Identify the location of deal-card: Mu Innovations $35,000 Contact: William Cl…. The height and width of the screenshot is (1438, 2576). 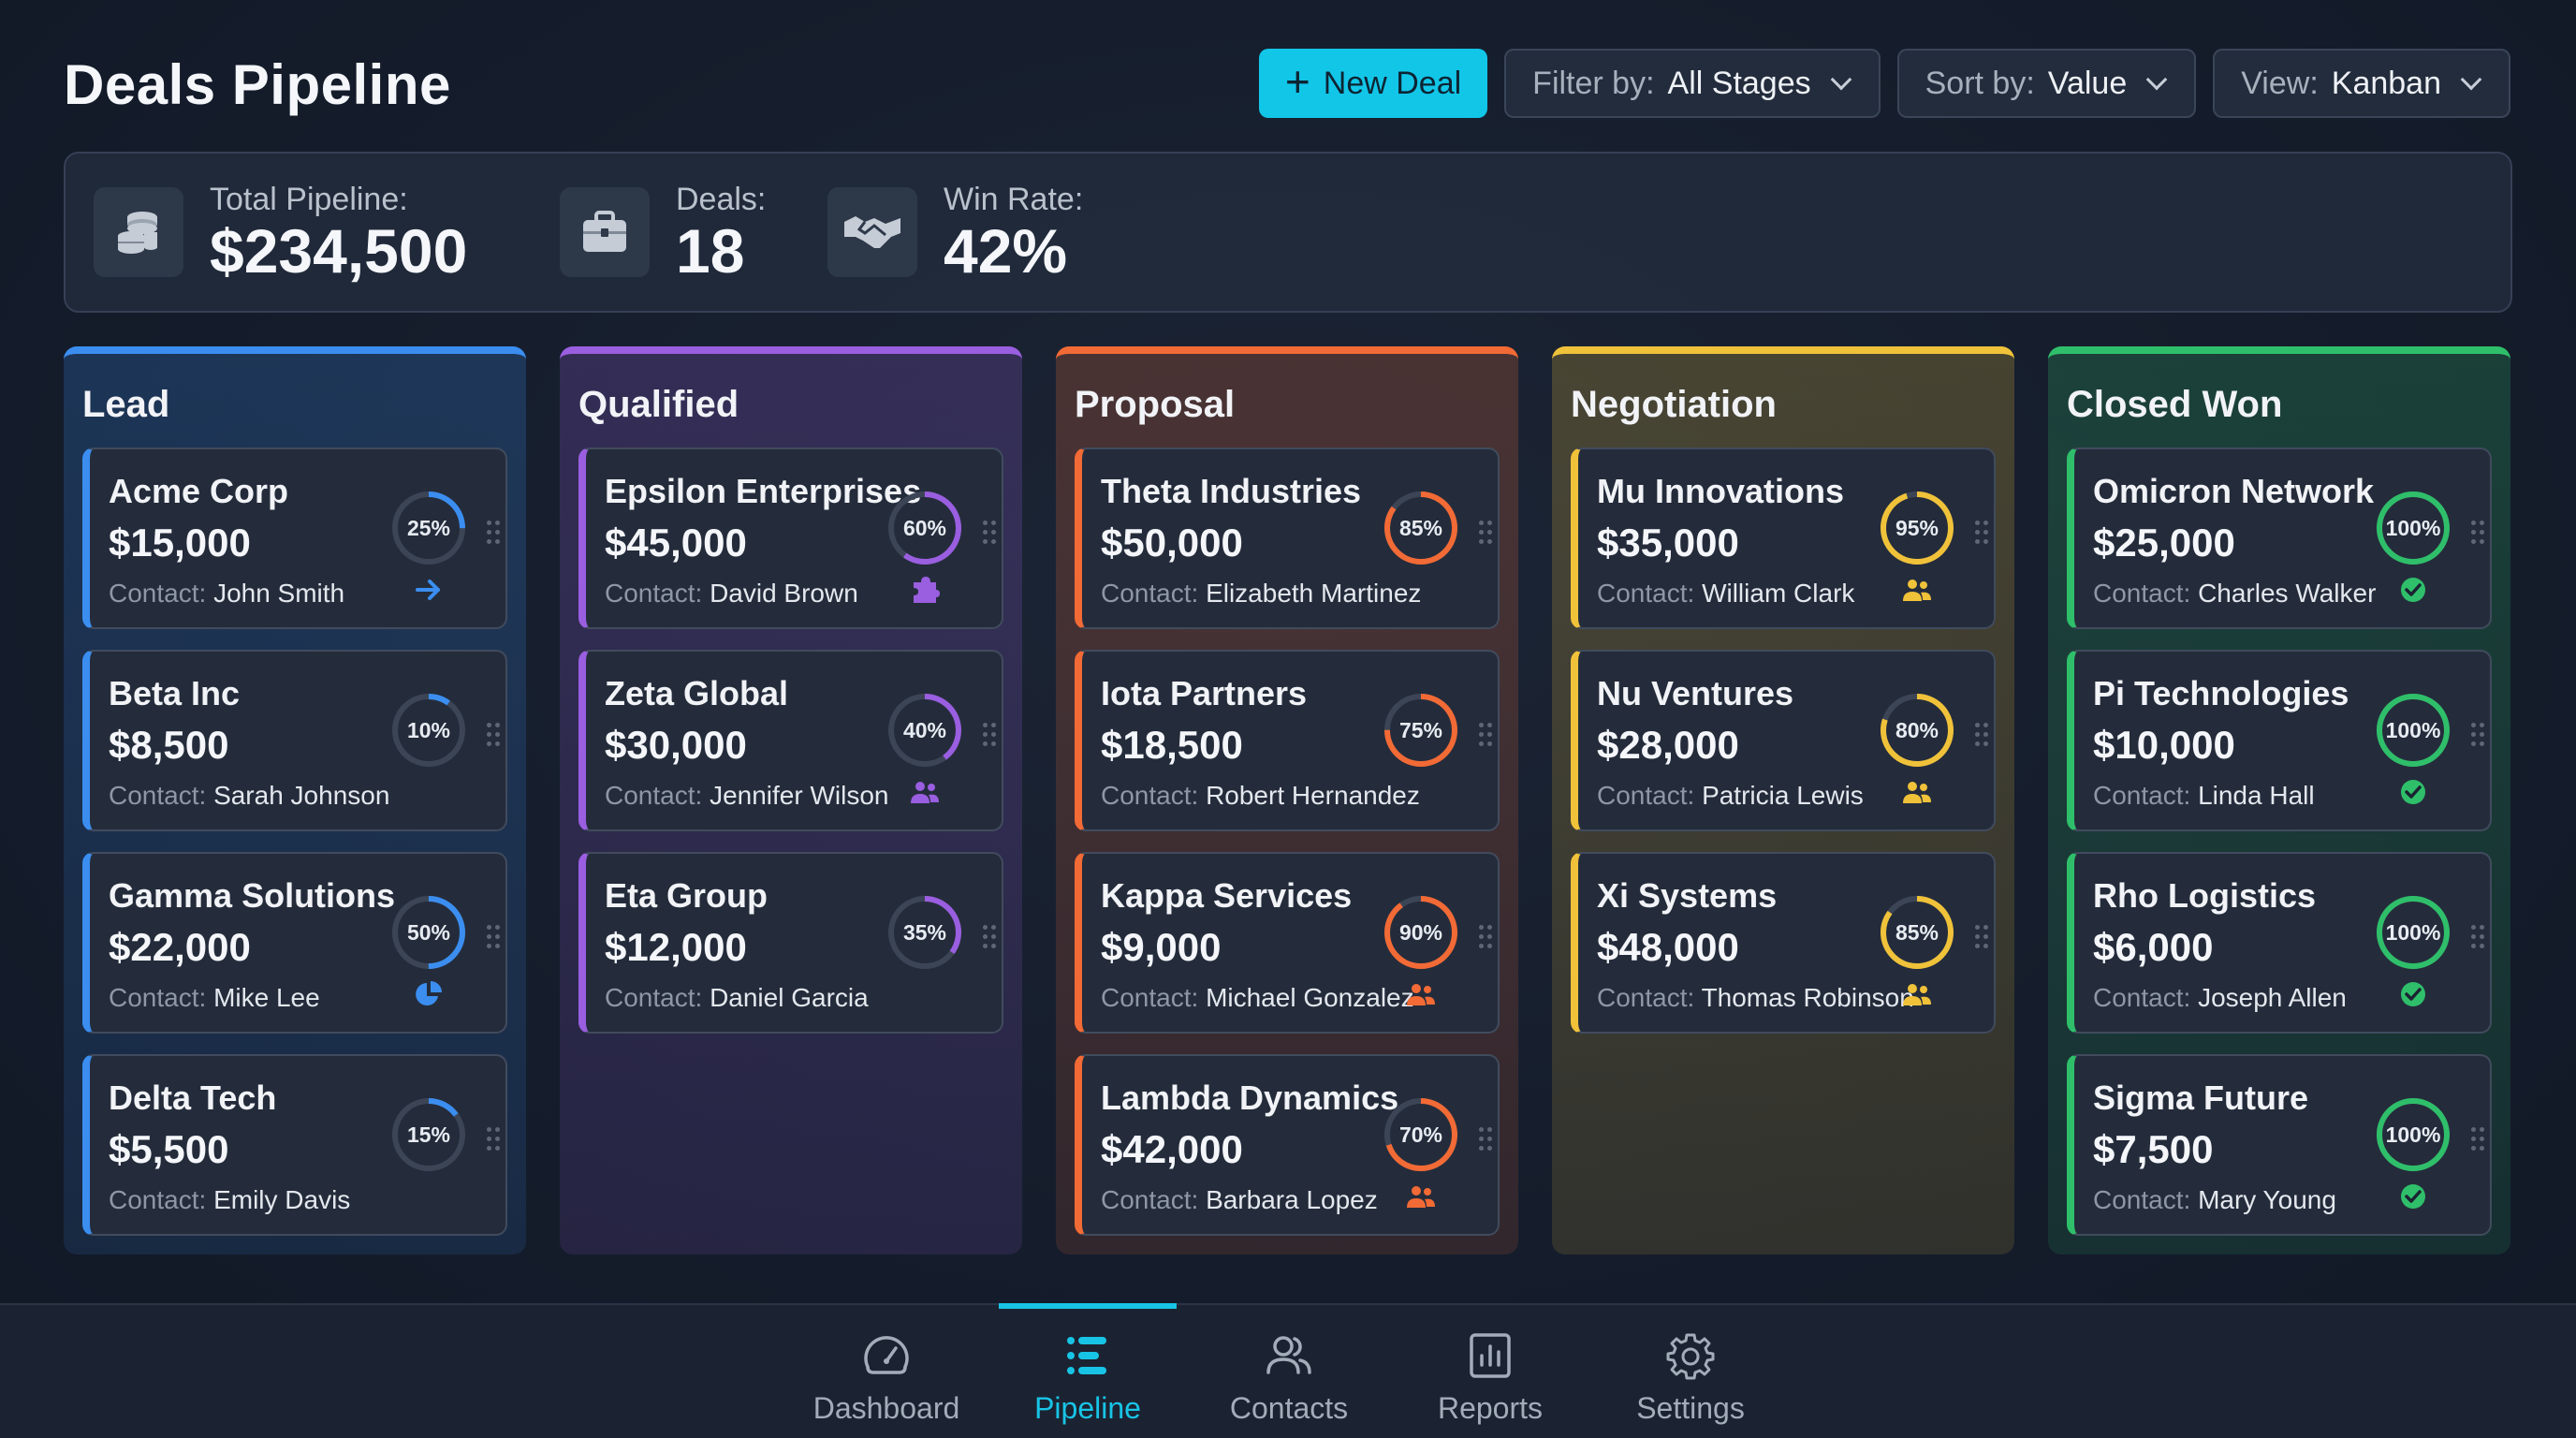
(1783, 538).